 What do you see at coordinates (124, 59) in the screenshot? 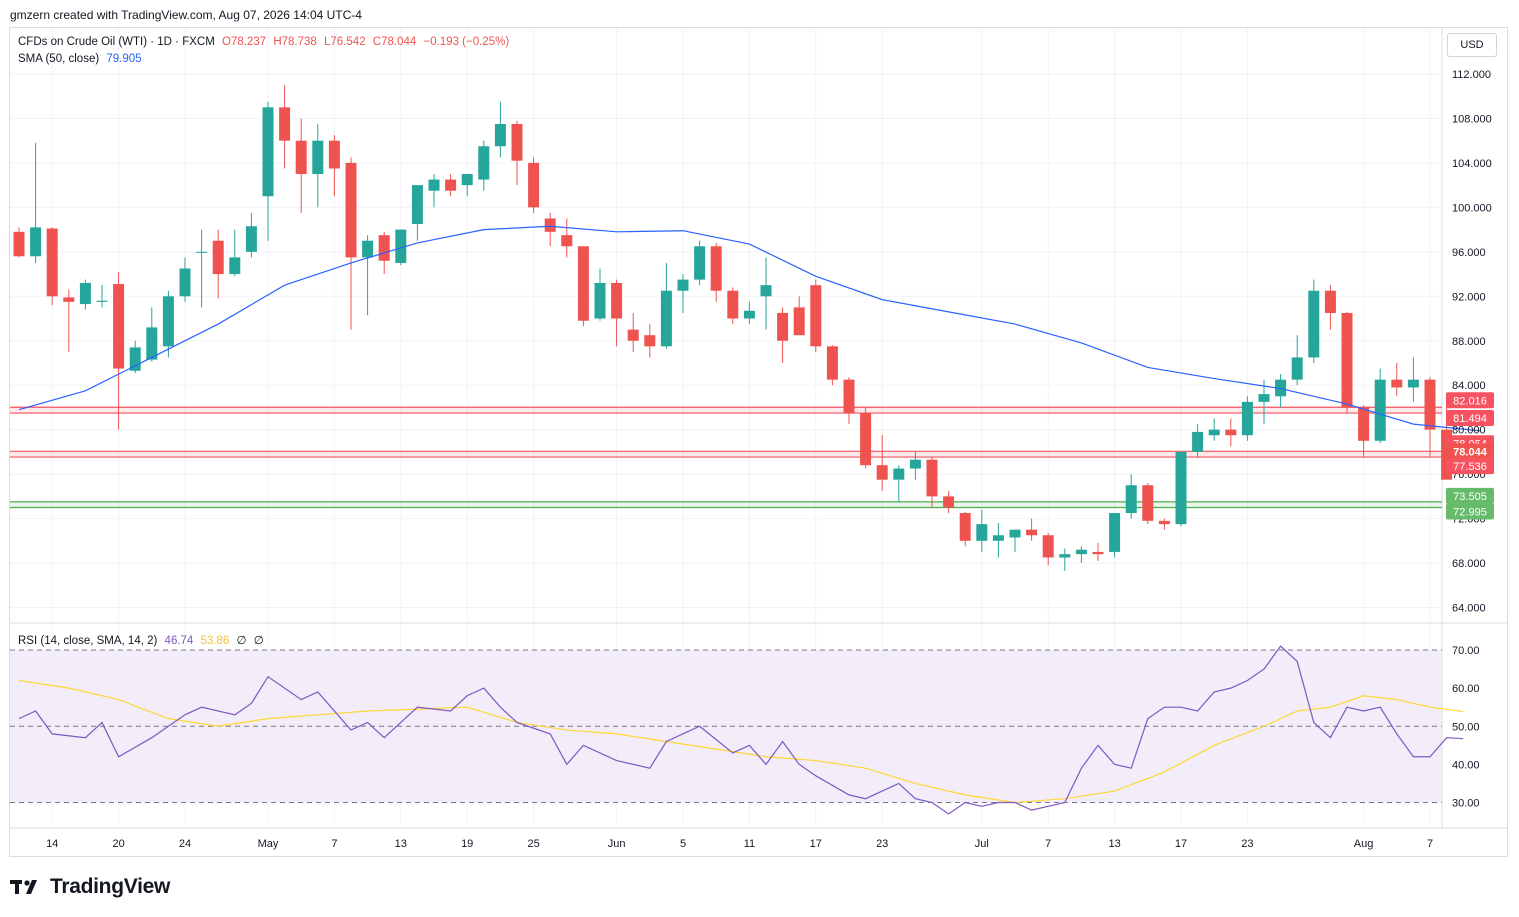
I see `sma-value: 79.905` at bounding box center [124, 59].